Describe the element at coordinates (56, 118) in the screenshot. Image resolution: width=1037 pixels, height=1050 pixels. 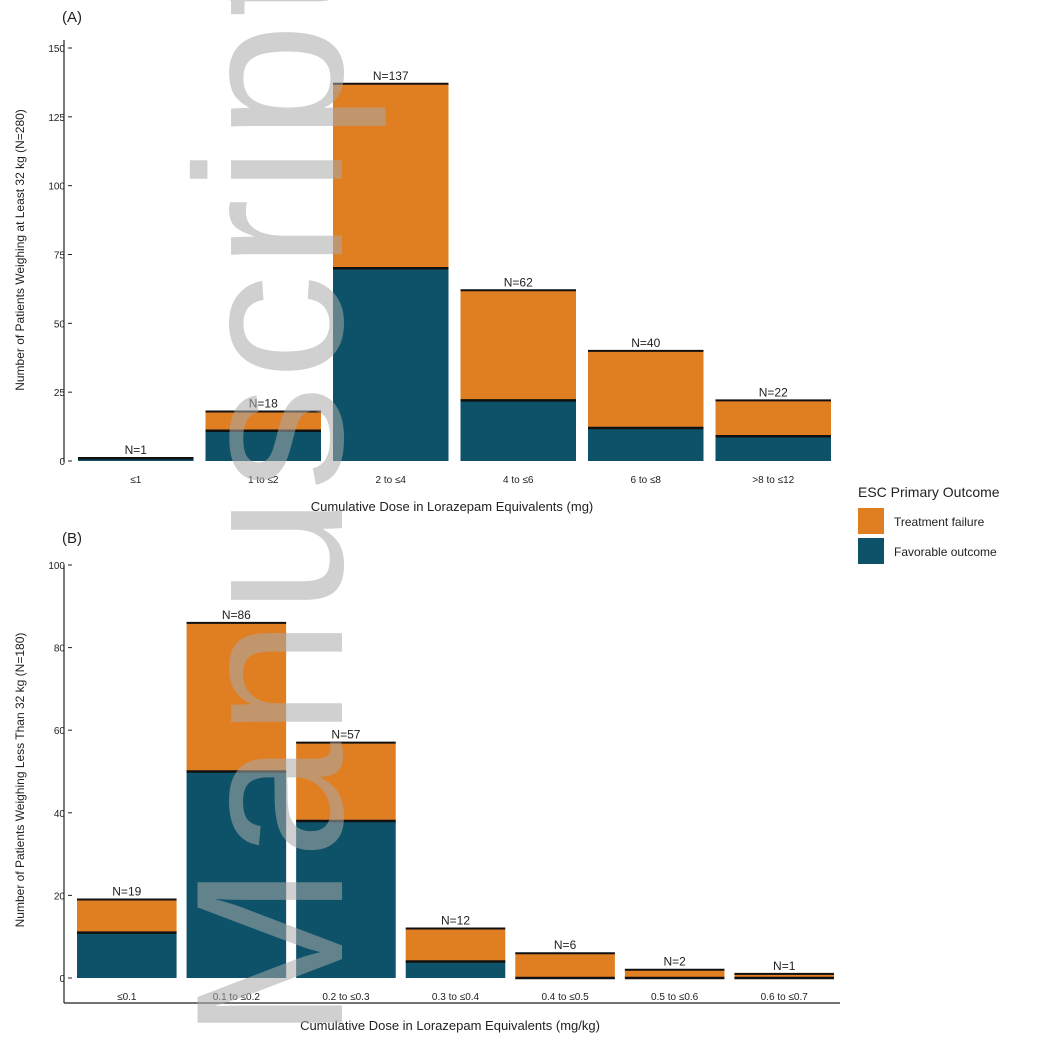
I see `y-tick-label: 125` at that location.